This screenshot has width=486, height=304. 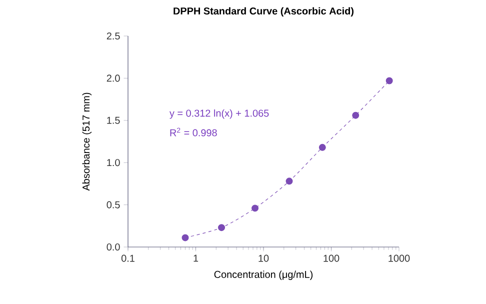 I want to click on annotation: R$^{2}$ = 0.998, so click(x=193, y=132).